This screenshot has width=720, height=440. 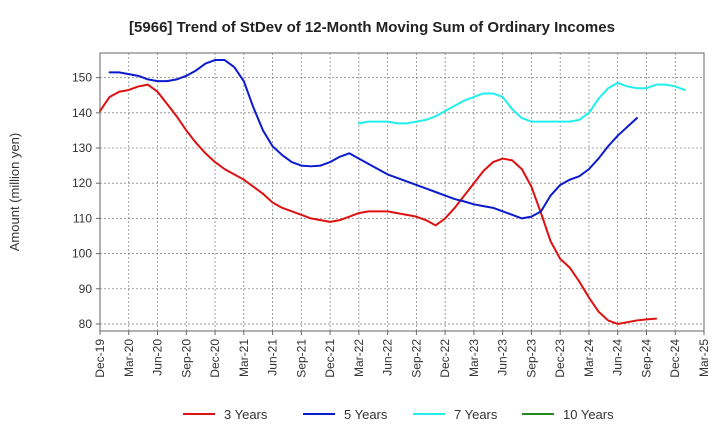 What do you see at coordinates (14, 192) in the screenshot?
I see `y-axis-label: Amount (million yen)` at bounding box center [14, 192].